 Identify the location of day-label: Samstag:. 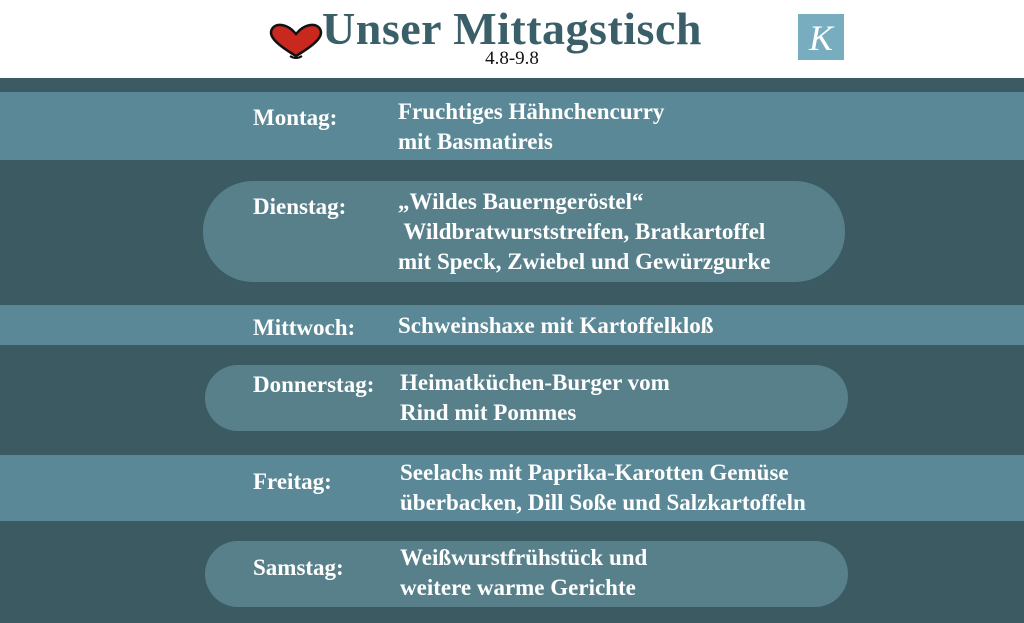
(298, 567).